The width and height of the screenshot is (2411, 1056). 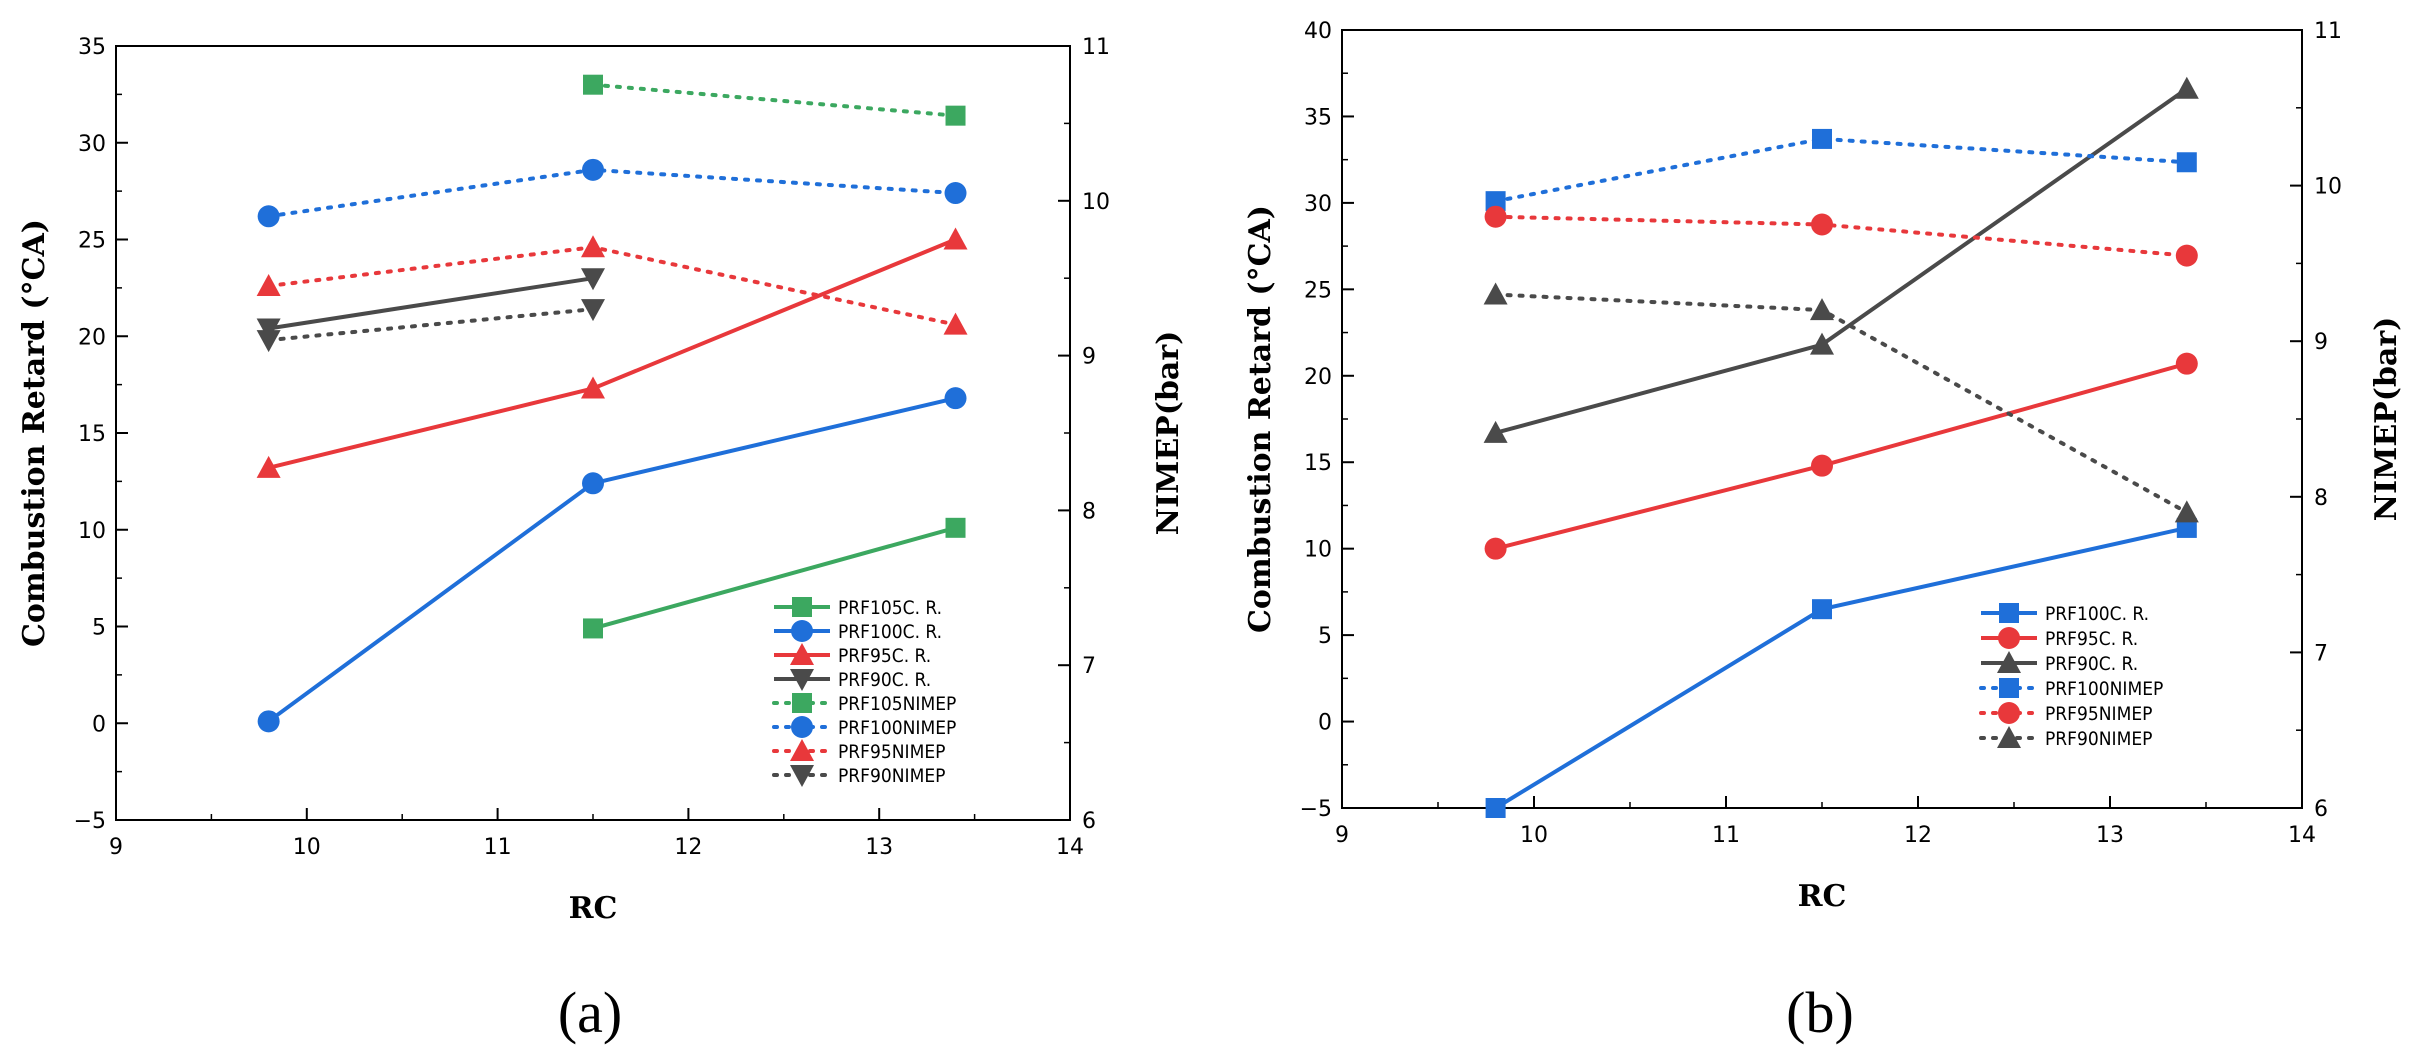 What do you see at coordinates (897, 704) in the screenshot?
I see `legend-label: PRF105NIMEP` at bounding box center [897, 704].